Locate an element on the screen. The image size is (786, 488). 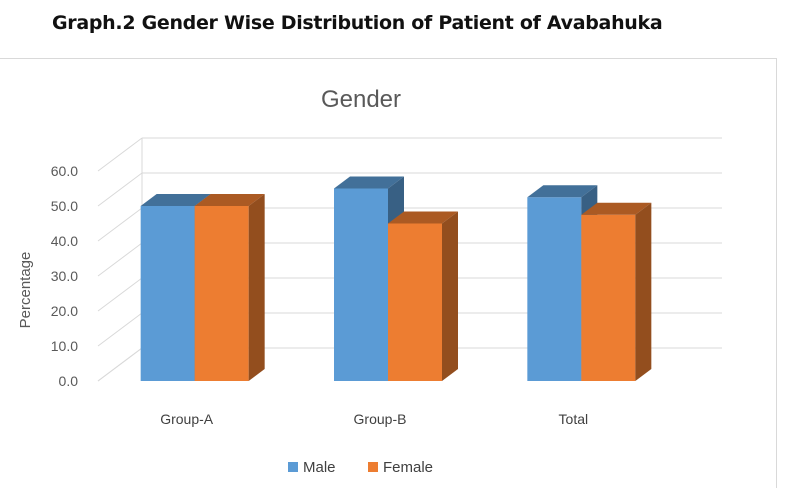
y-tick-label: 20.0 is located at coordinates (64, 311).